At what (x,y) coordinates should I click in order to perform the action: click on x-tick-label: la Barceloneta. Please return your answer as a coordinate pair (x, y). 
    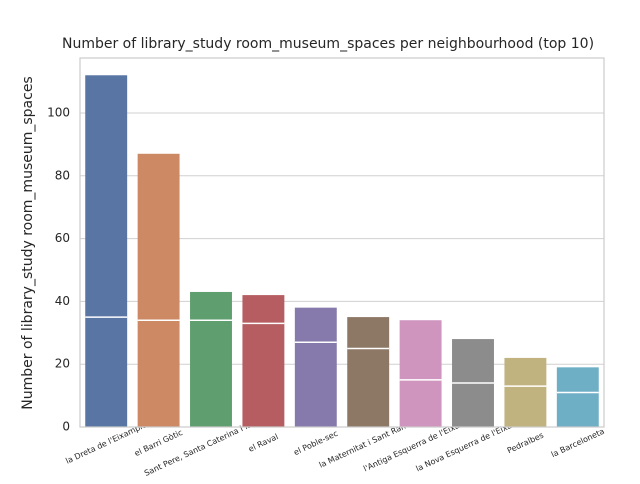
    Looking at the image, I should click on (578, 443).